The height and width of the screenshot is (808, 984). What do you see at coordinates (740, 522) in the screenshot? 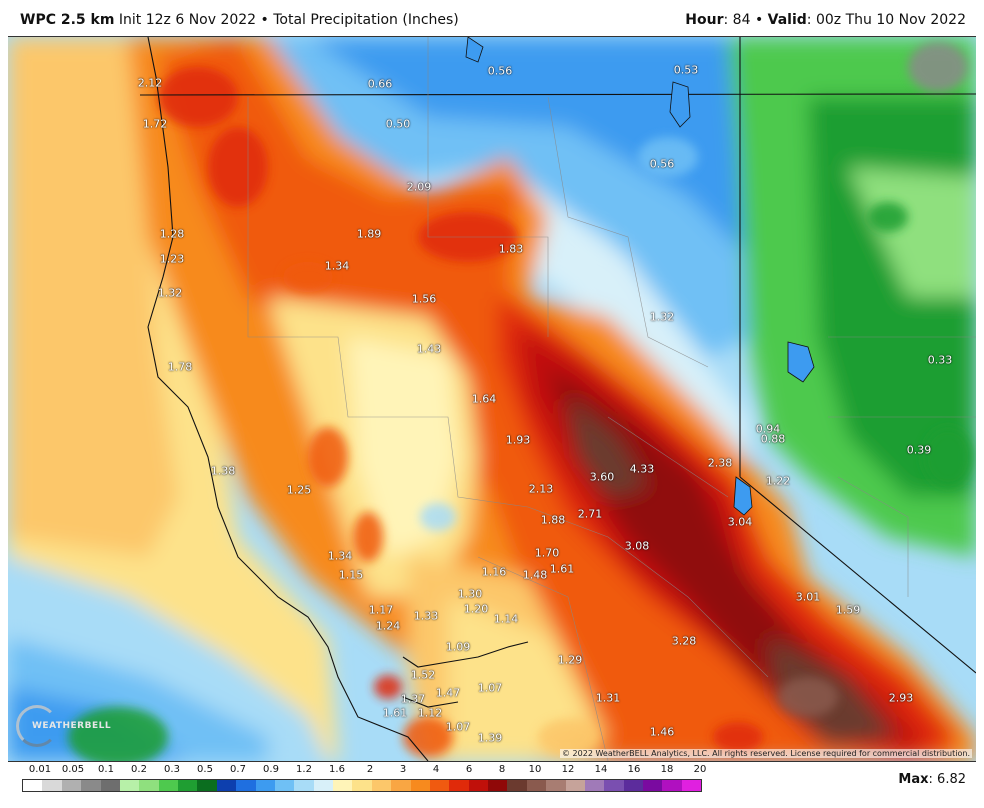
I see `precip-value-label: 3.04` at bounding box center [740, 522].